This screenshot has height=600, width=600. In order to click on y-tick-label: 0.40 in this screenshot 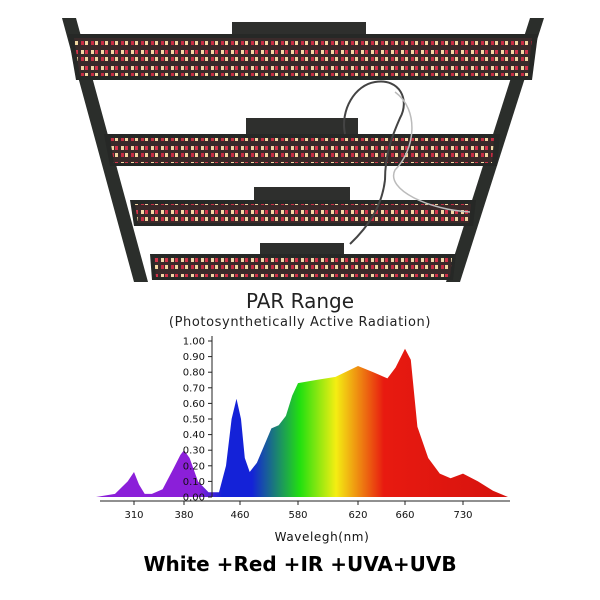, I will do `click(194, 435)`.